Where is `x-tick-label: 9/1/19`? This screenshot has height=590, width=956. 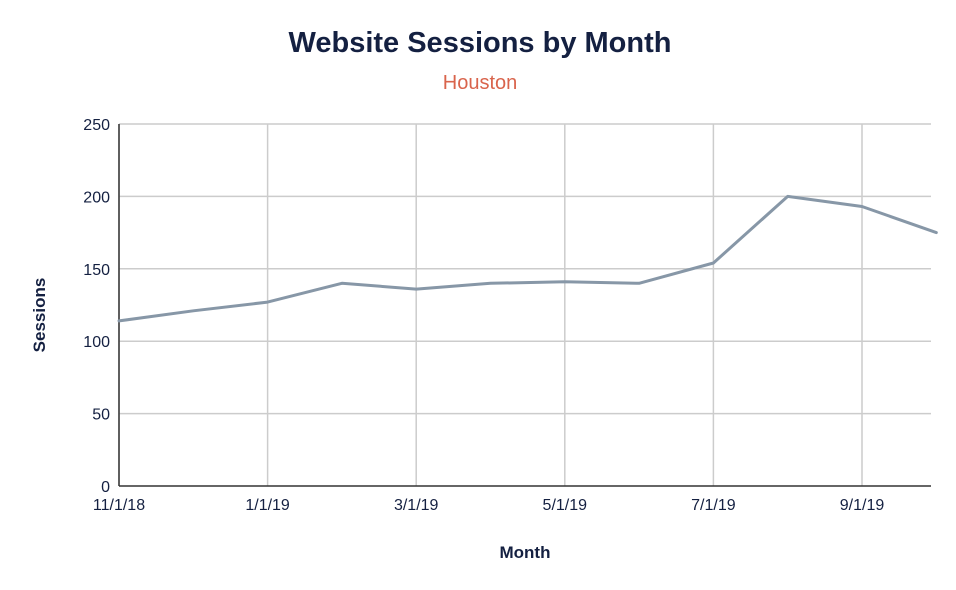 x-tick-label: 9/1/19 is located at coordinates (862, 505).